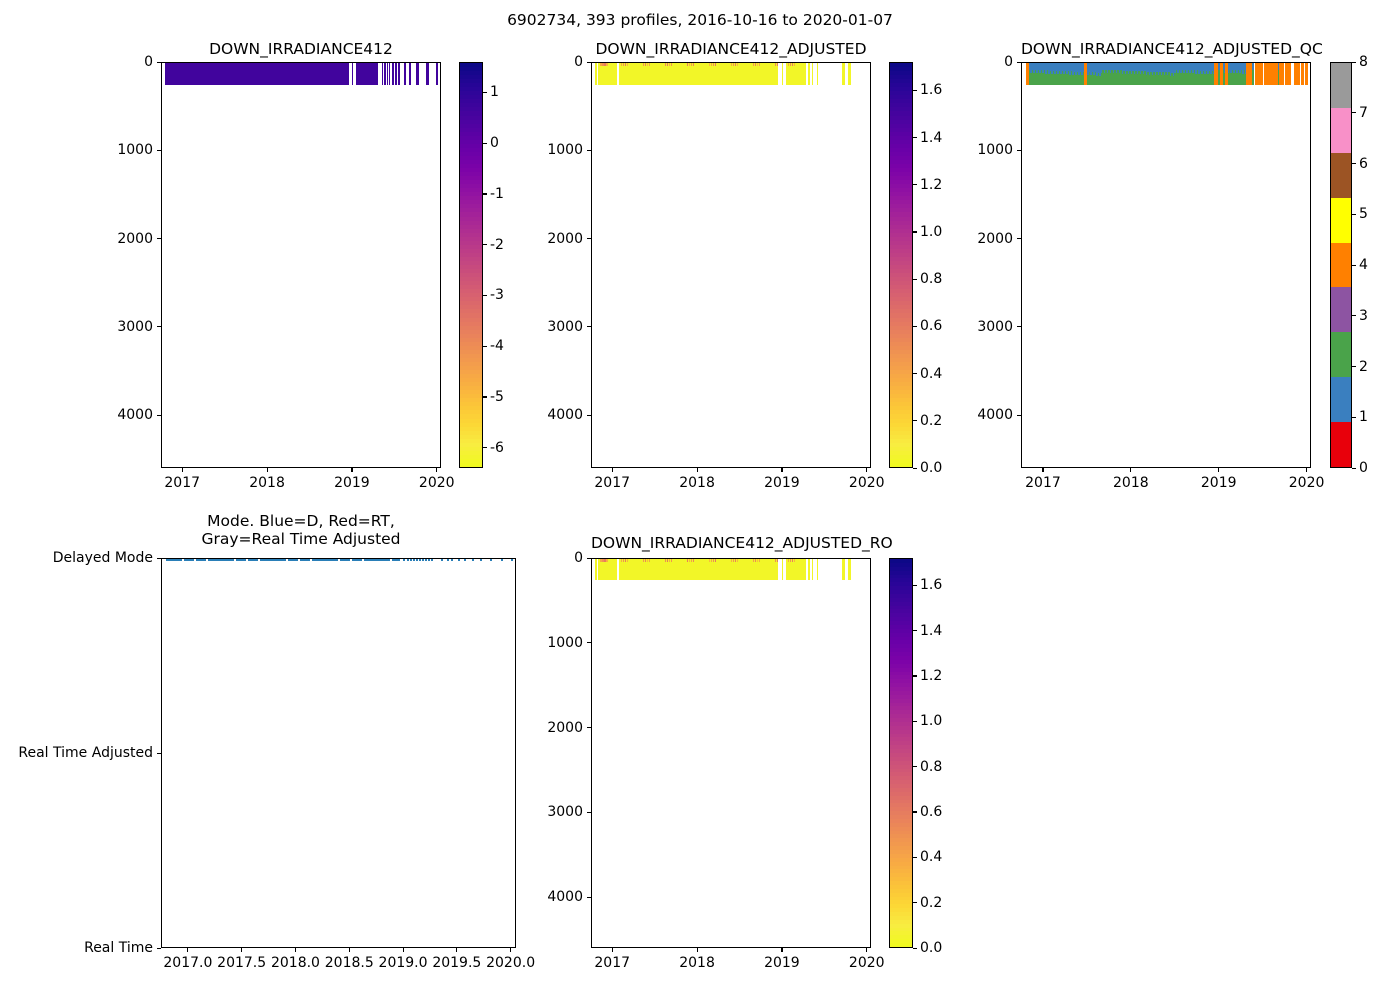 This screenshot has height=1000, width=1400. I want to click on x-tick-label: 2019, so click(1218, 483).